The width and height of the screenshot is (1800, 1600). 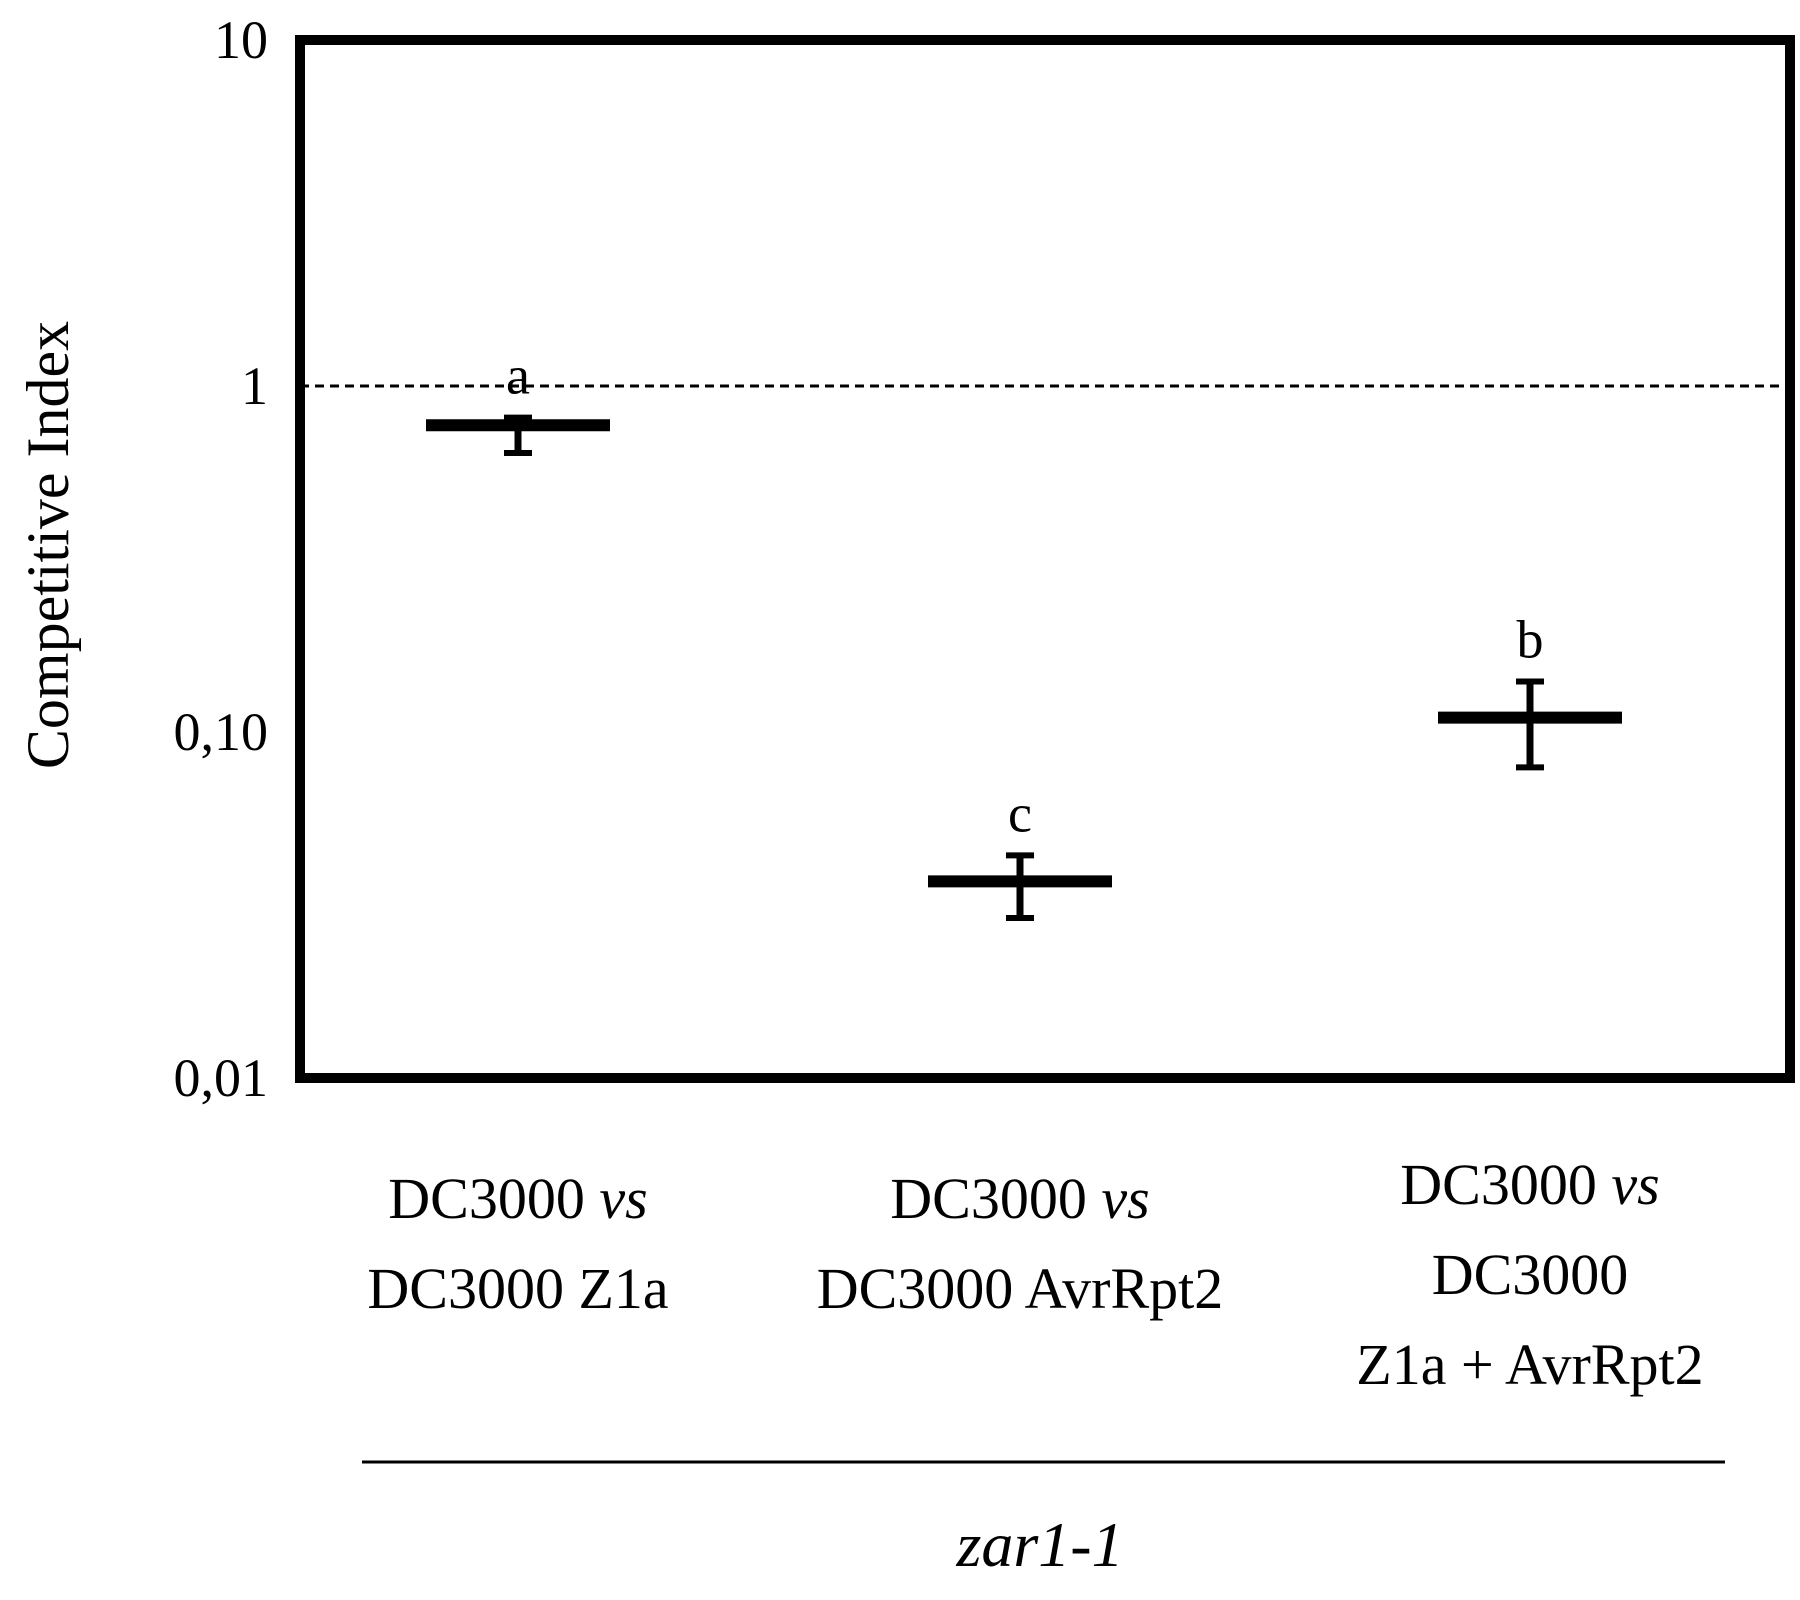 I want to click on significance-letter: b, so click(x=1530, y=639).